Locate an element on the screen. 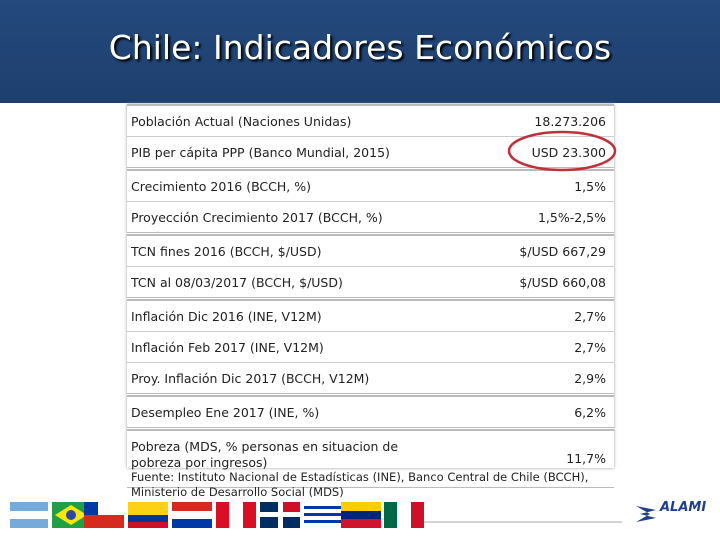 The width and height of the screenshot is (720, 540). row-label: Población Actual (Naciones Unidas) is located at coordinates (241, 122).